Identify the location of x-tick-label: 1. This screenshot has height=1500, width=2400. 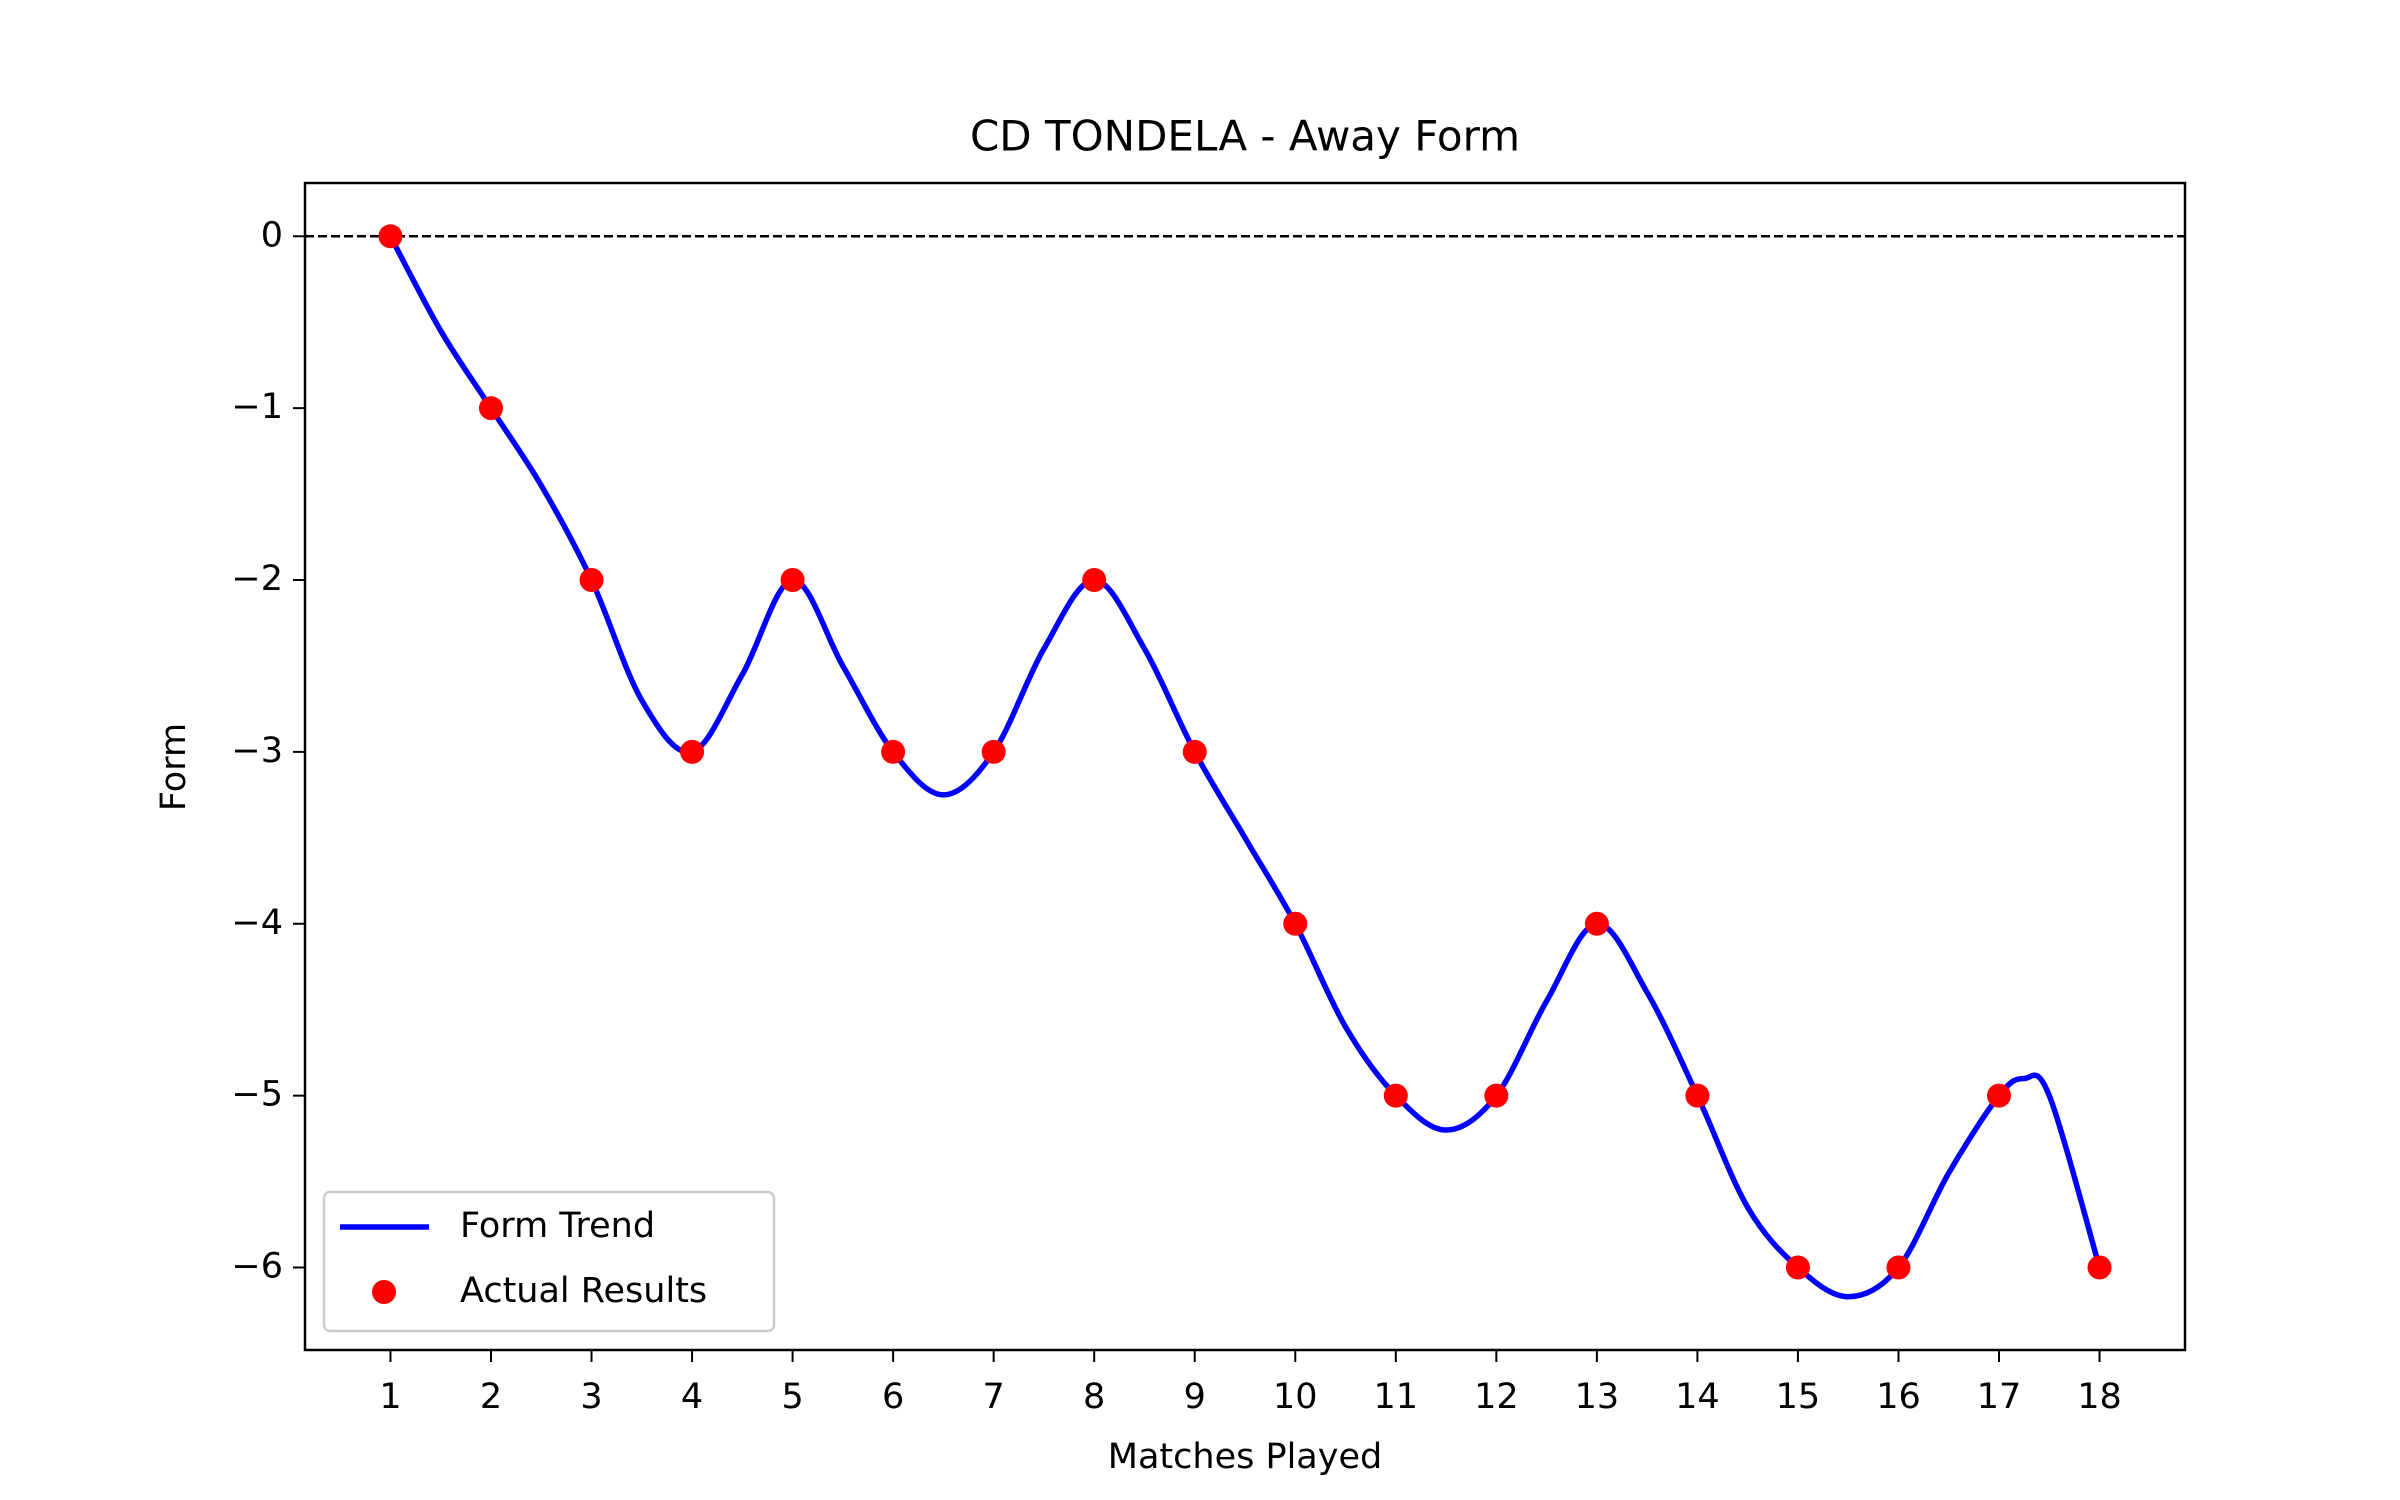
(390, 1397).